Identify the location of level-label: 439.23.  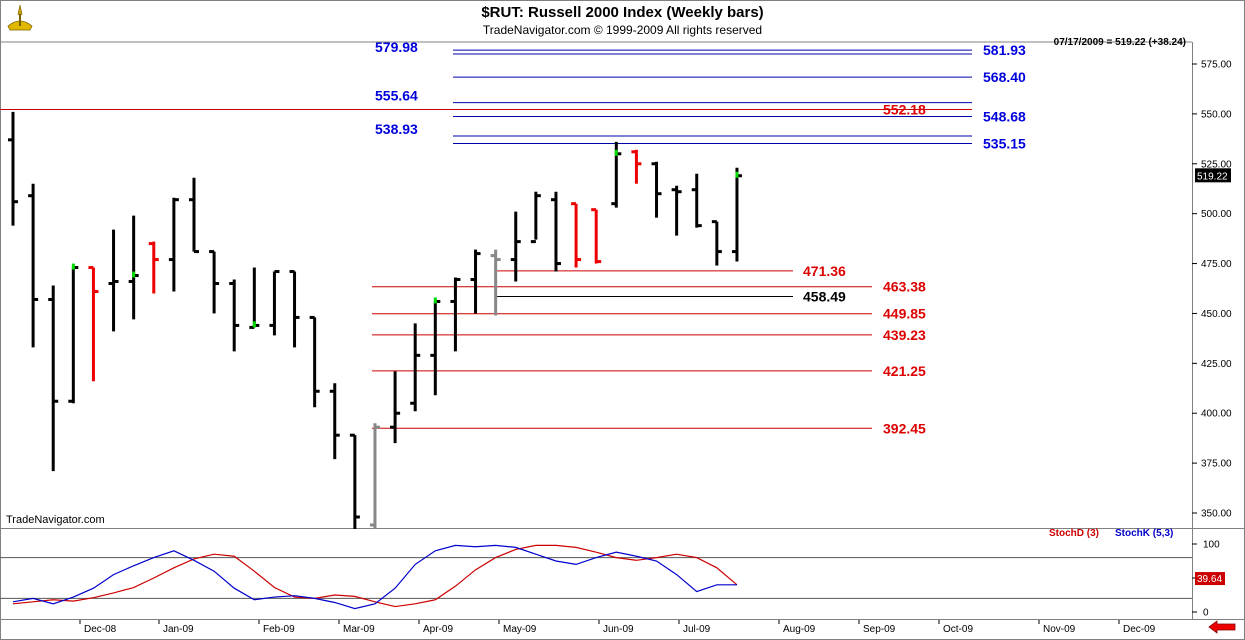
(904, 335).